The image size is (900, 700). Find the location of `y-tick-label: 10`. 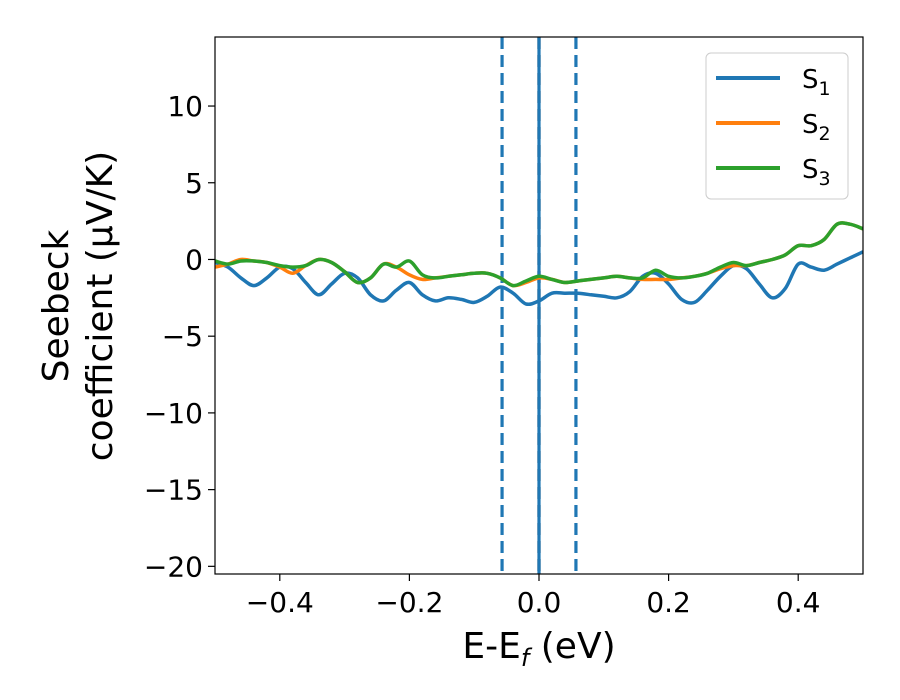

y-tick-label: 10 is located at coordinates (185, 106).